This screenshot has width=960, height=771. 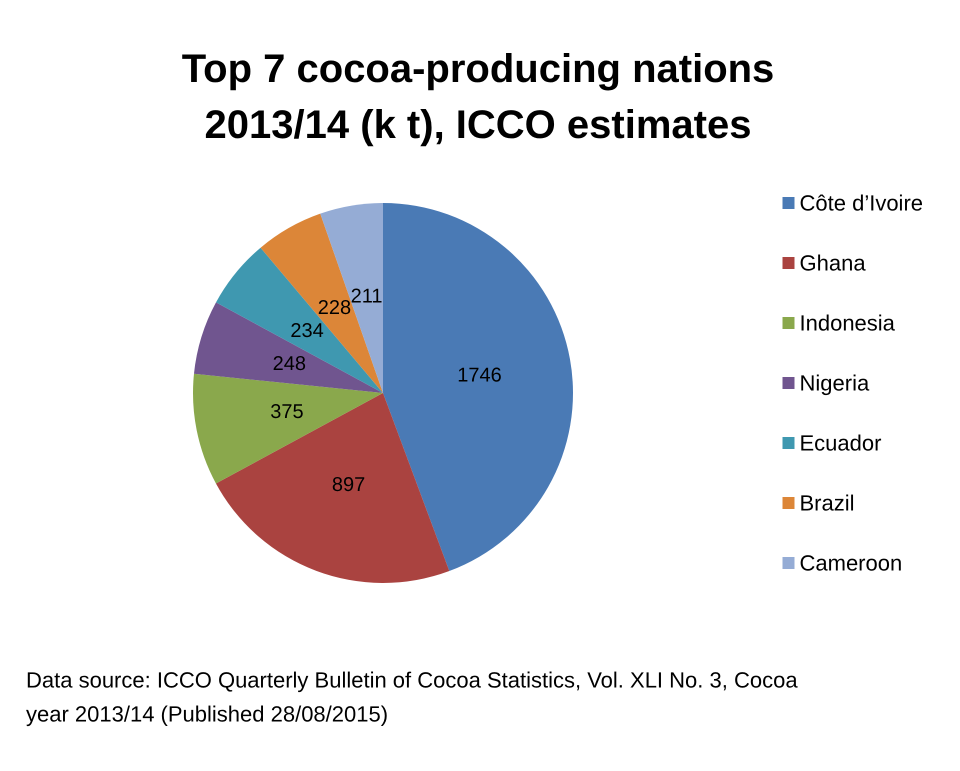 What do you see at coordinates (834, 383) in the screenshot?
I see `legend-label: Nigeria` at bounding box center [834, 383].